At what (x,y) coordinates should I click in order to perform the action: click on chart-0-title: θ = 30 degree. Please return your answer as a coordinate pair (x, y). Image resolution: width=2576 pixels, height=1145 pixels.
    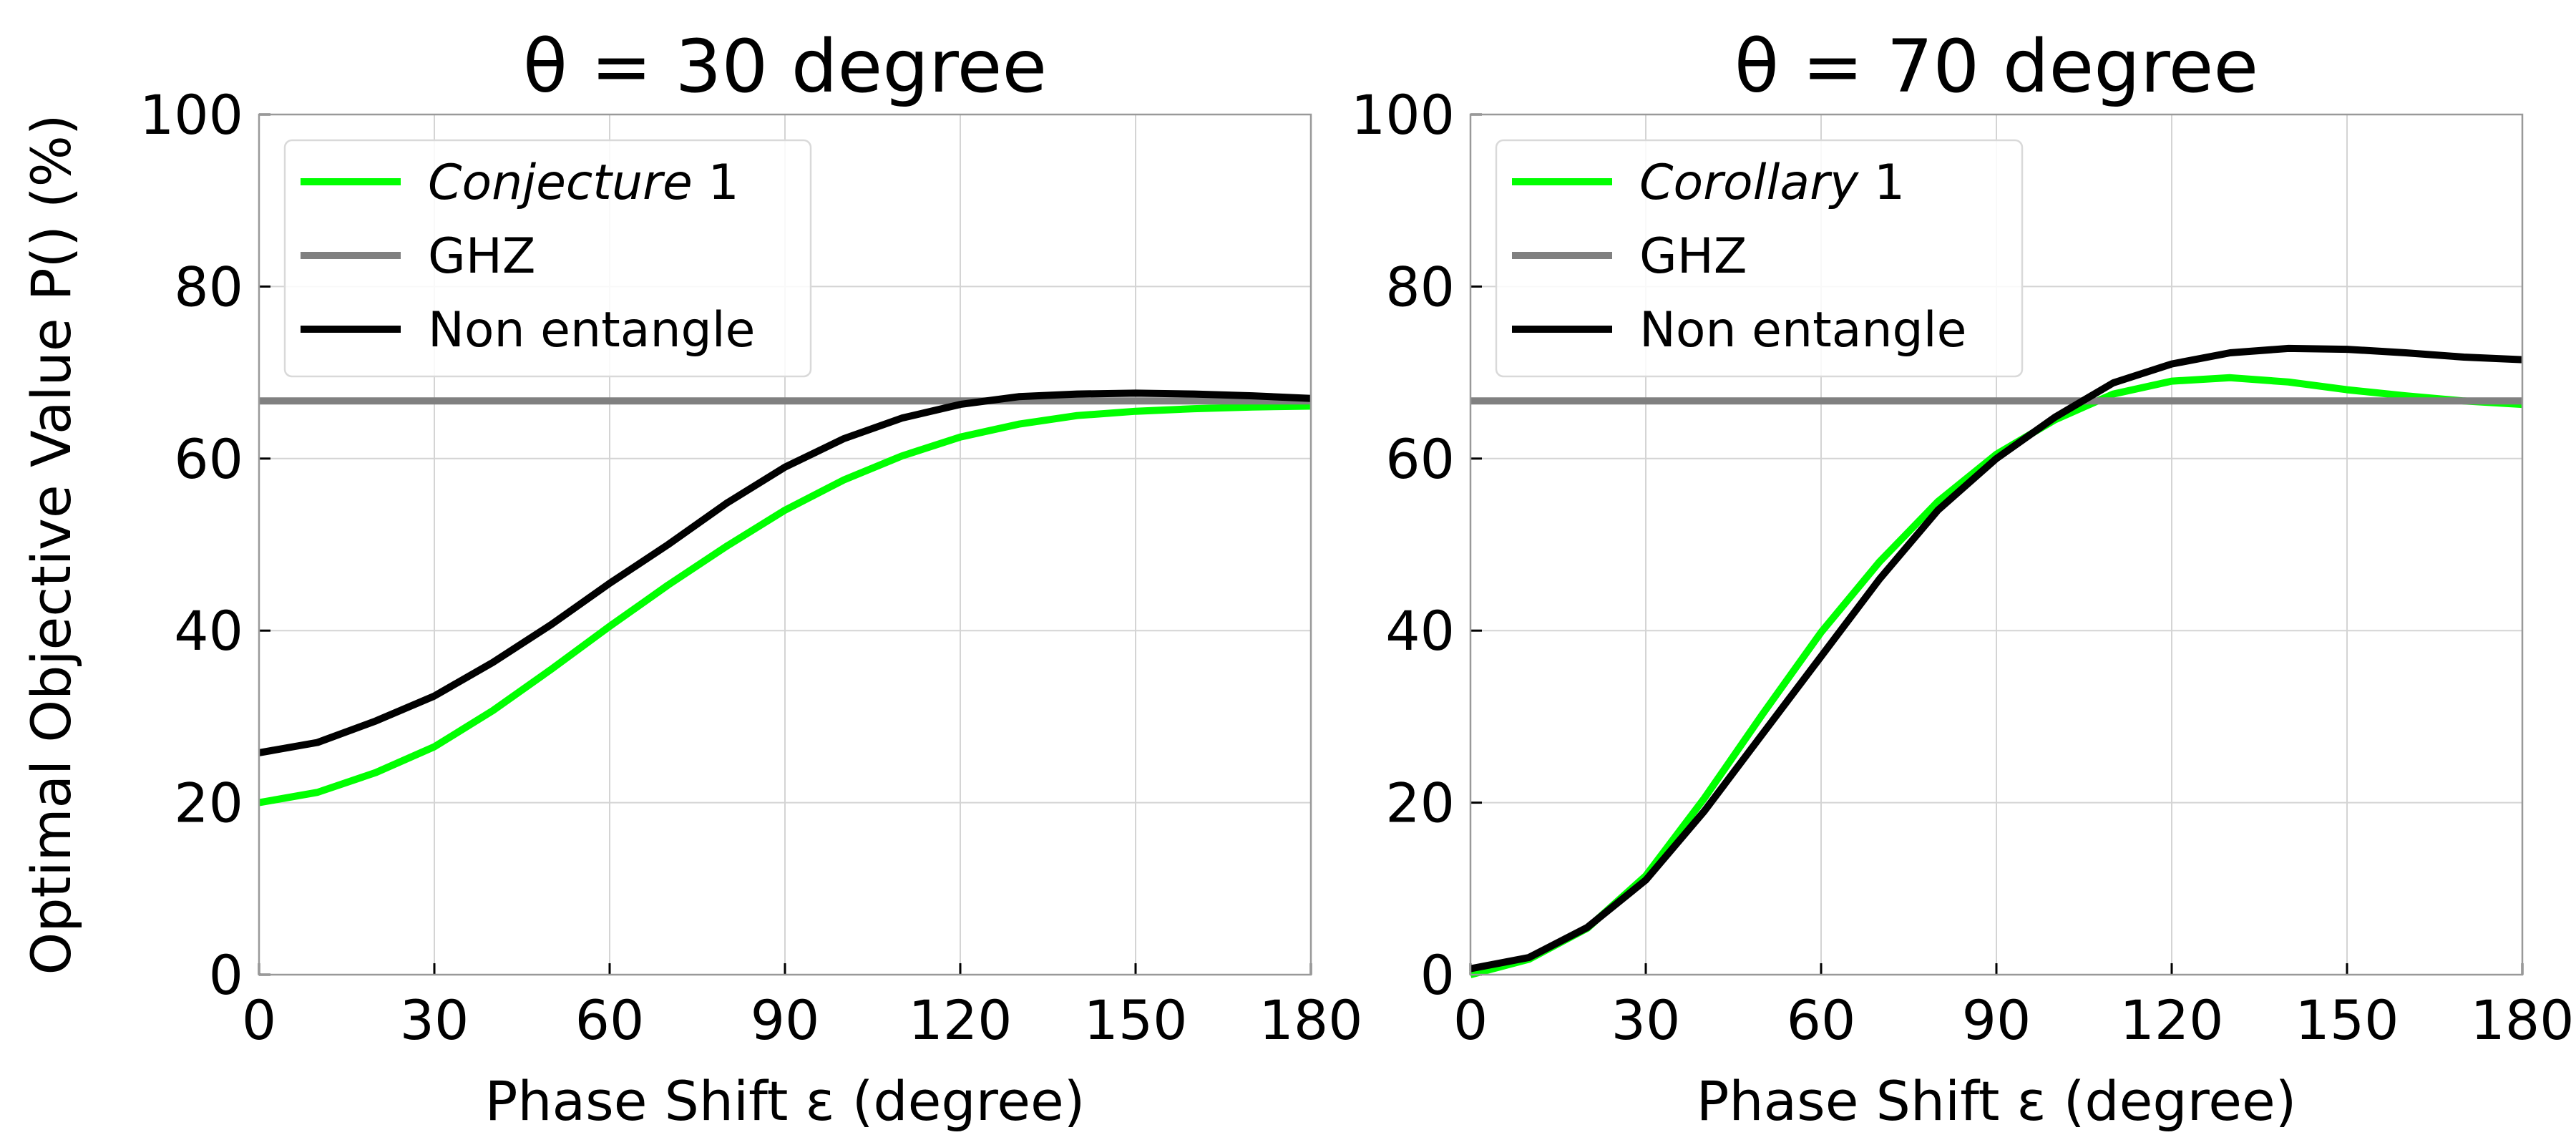
    Looking at the image, I should click on (785, 66).